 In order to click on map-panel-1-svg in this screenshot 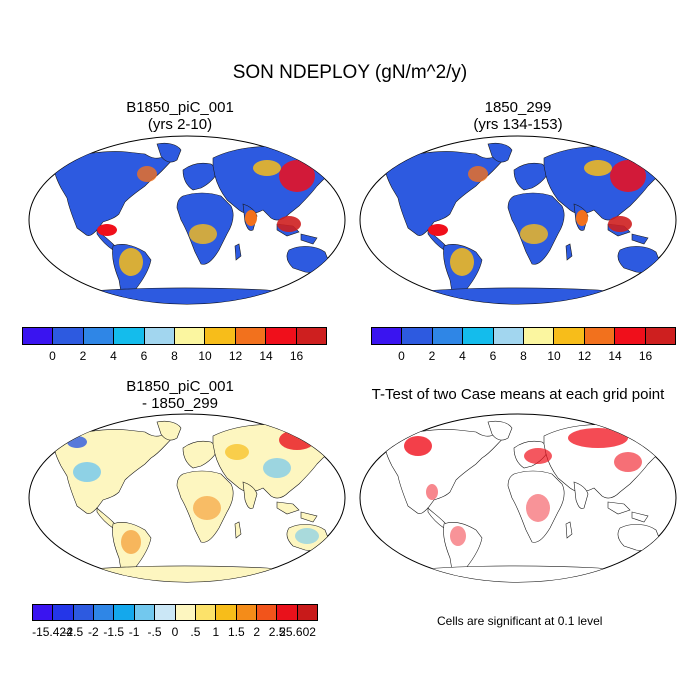, I will do `click(187, 220)`.